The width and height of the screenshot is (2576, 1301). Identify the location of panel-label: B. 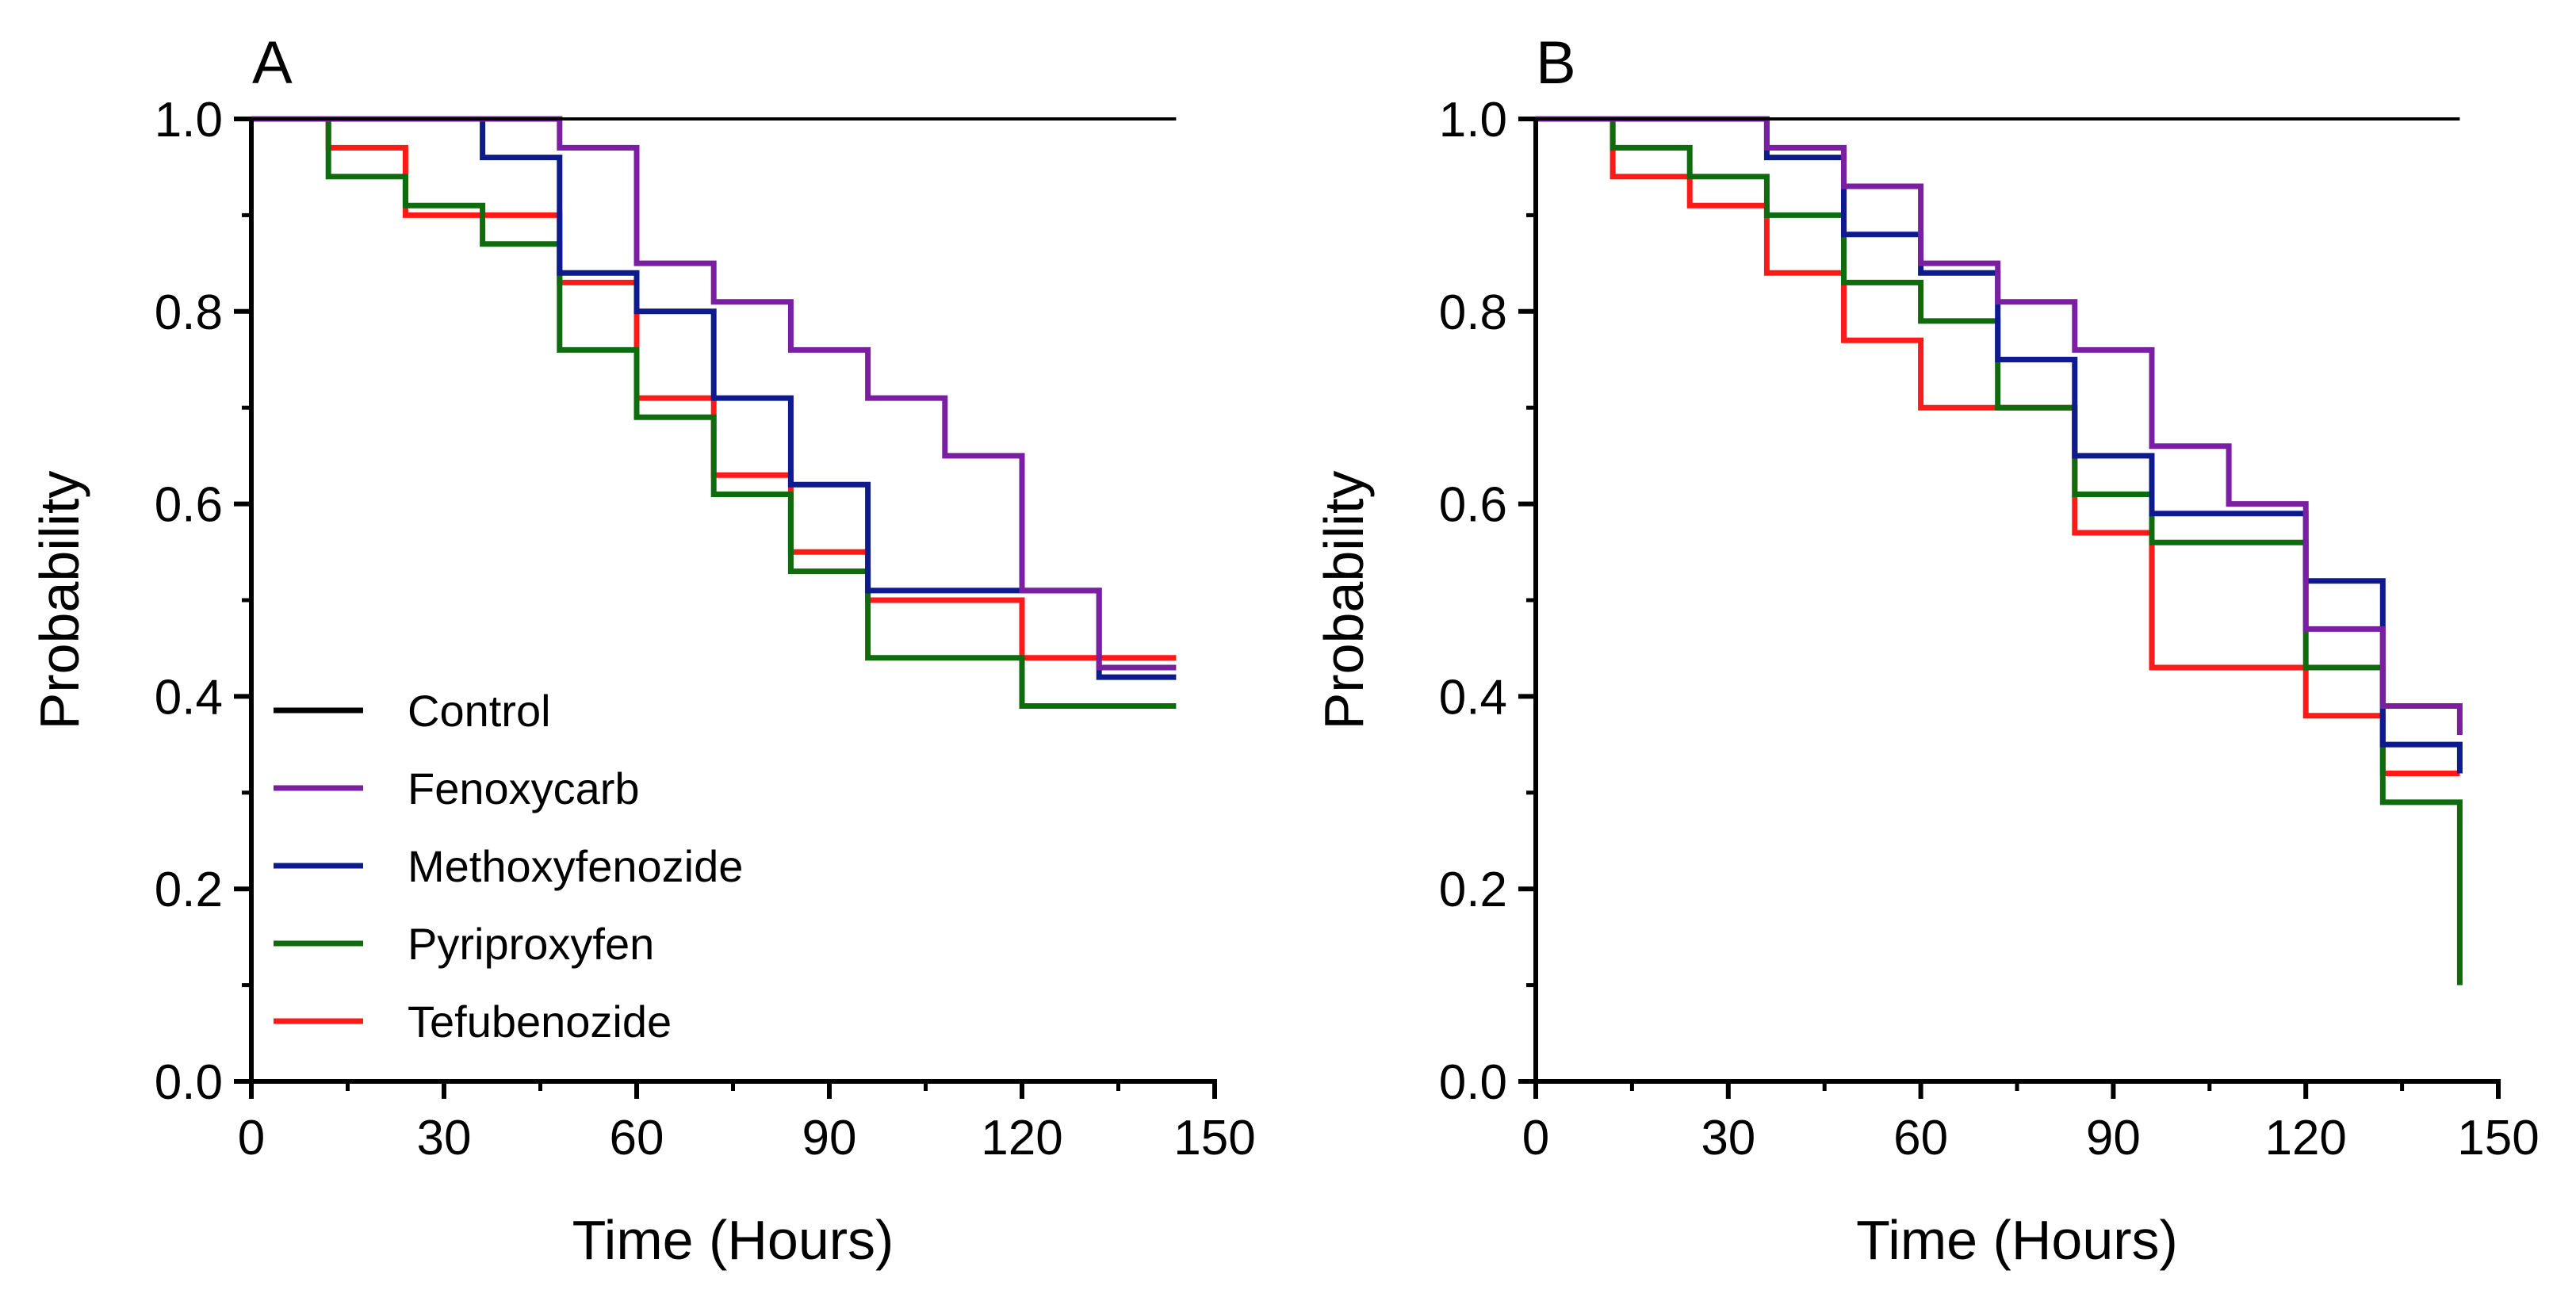
(1556, 63).